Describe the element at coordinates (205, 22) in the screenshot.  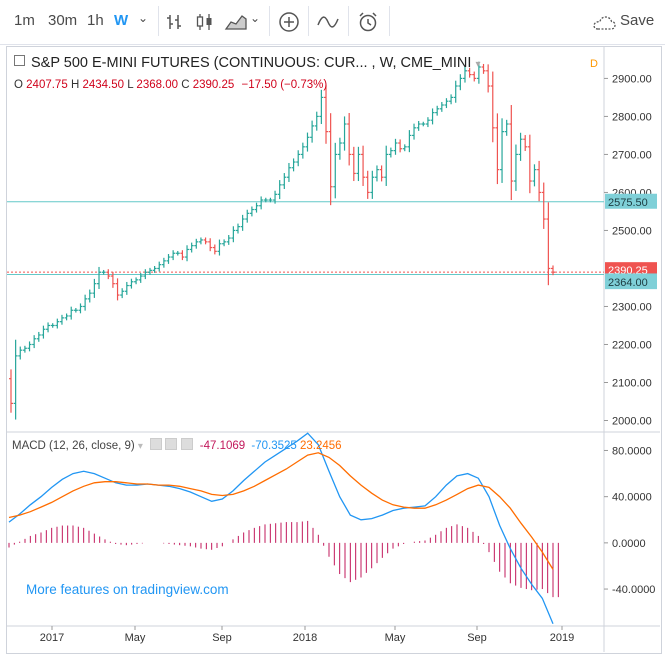
I see `candlestick-icon` at that location.